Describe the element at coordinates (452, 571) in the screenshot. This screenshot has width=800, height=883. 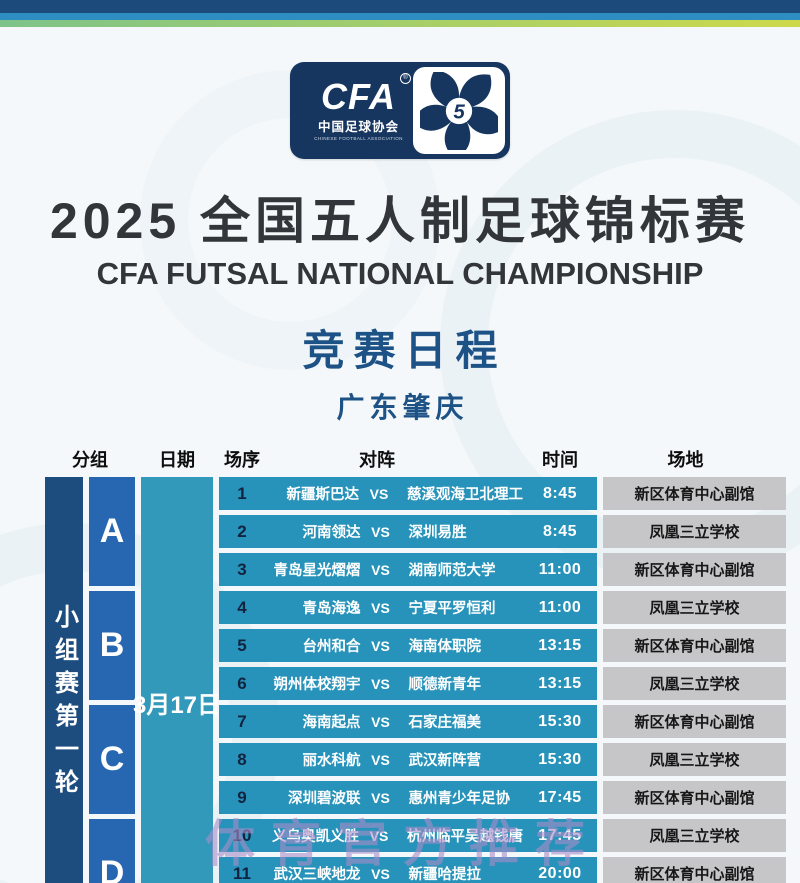
I see `away-team: 湖南师范大学` at that location.